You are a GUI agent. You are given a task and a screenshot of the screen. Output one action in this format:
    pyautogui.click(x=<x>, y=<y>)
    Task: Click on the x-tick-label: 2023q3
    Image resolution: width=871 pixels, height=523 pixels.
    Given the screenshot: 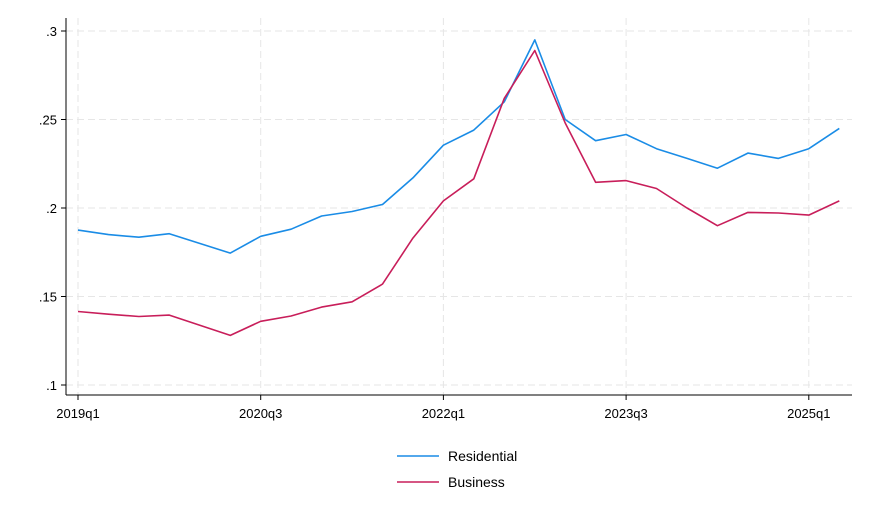 What is the action you would take?
    pyautogui.click(x=625, y=413)
    